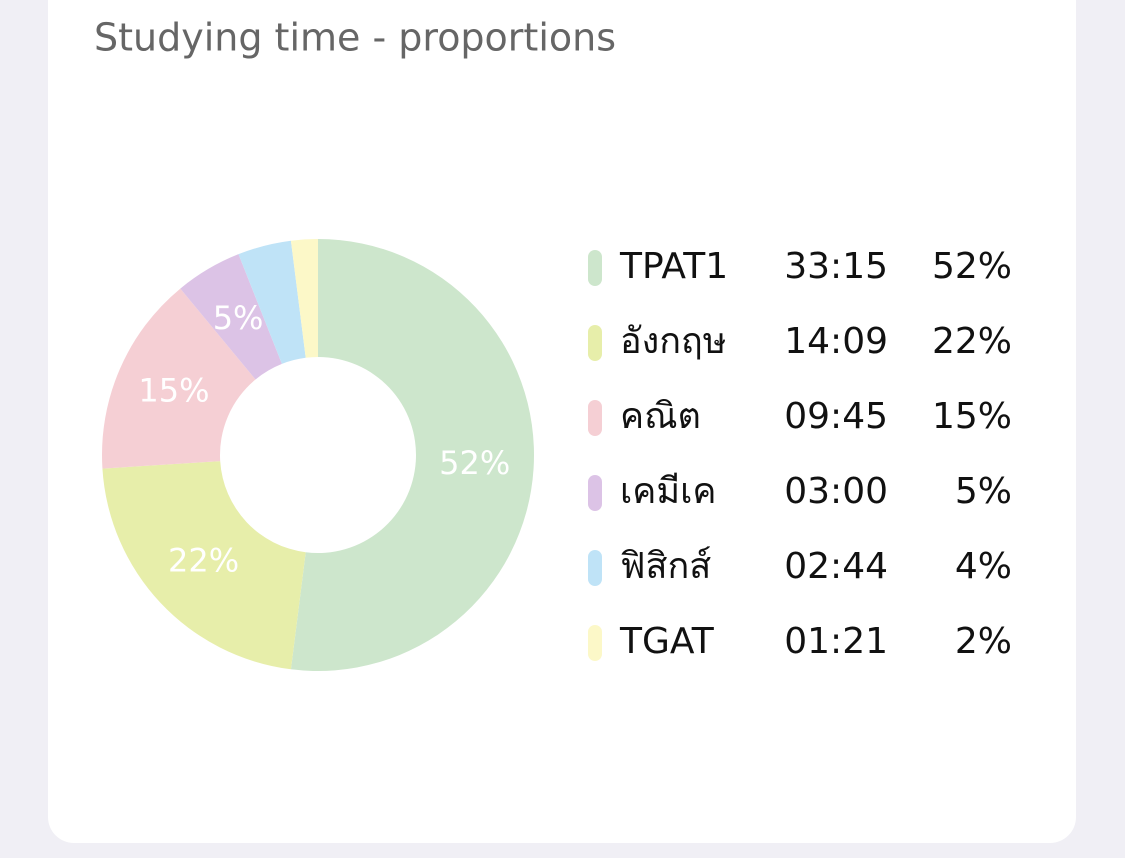 The image size is (1125, 858). I want to click on legend-label: TGAT, so click(667, 641).